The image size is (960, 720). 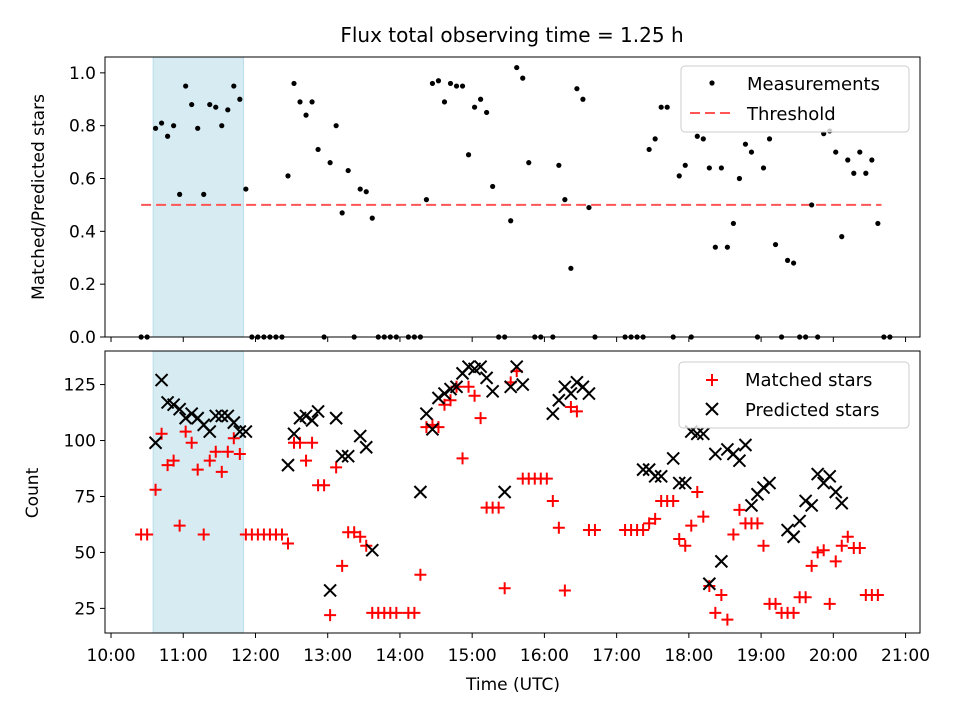 What do you see at coordinates (80, 386) in the screenshot?
I see `y-tick-label: 125` at bounding box center [80, 386].